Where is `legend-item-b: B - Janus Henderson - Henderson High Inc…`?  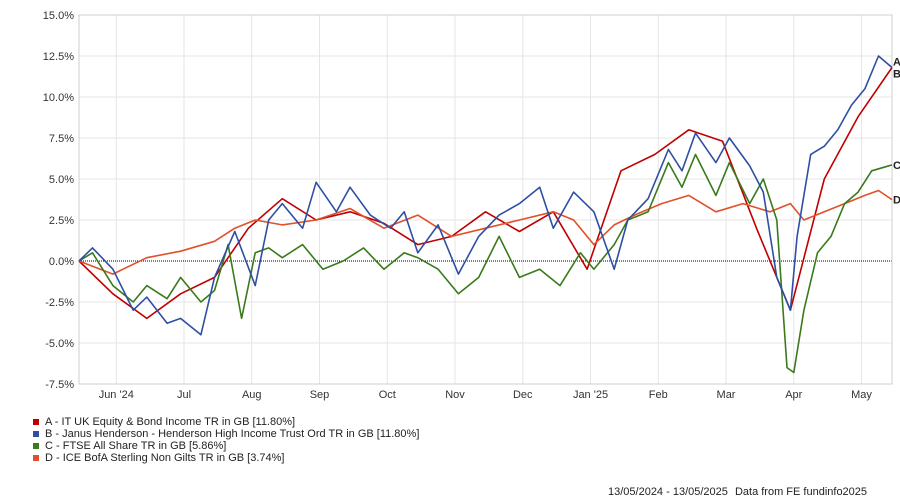 legend-item-b: B - Janus Henderson - Henderson High Inc… is located at coordinates (226, 434).